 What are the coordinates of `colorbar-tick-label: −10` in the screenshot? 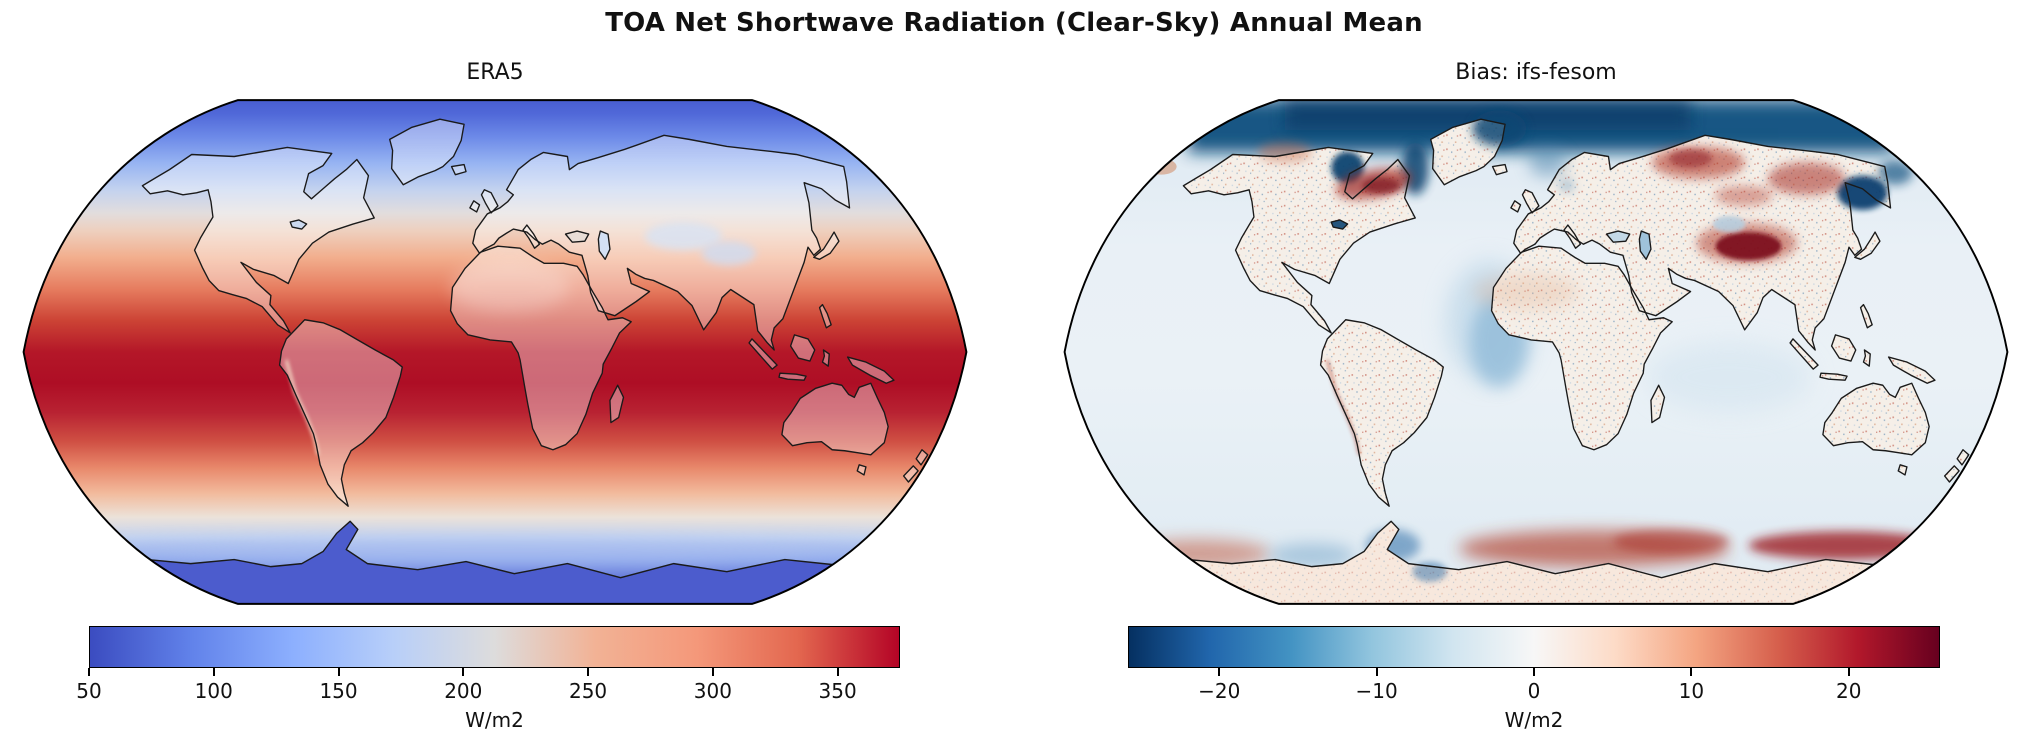 It's located at (1376, 691).